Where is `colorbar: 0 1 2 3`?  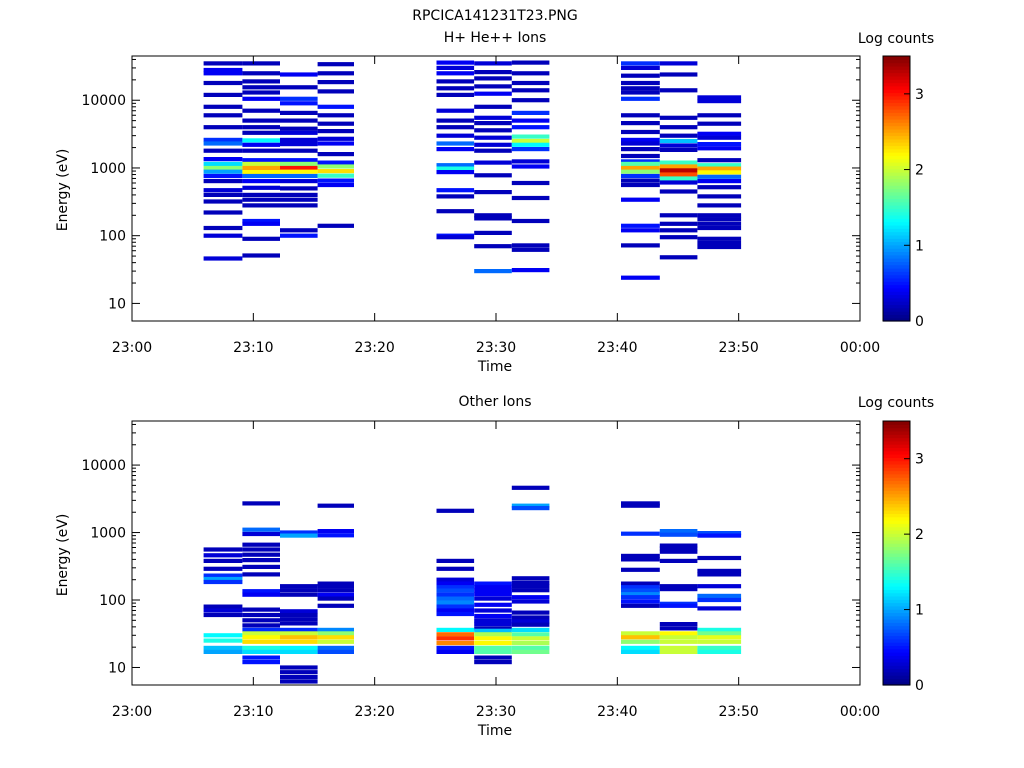 colorbar: 0 1 2 3 is located at coordinates (903, 557).